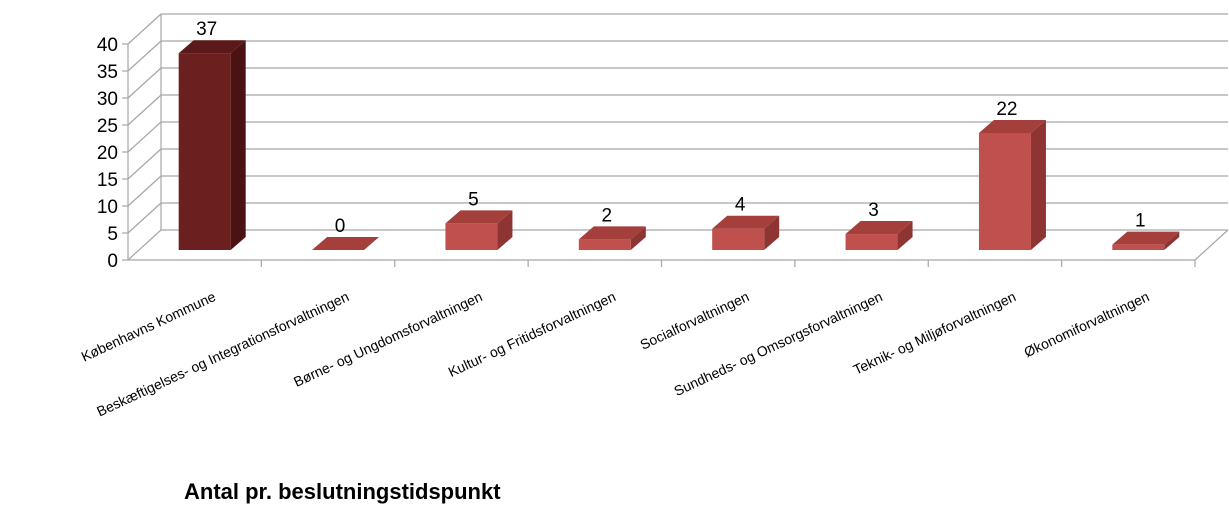 The height and width of the screenshot is (517, 1229). Describe the element at coordinates (873, 210) in the screenshot. I see `data-label: 3` at that location.